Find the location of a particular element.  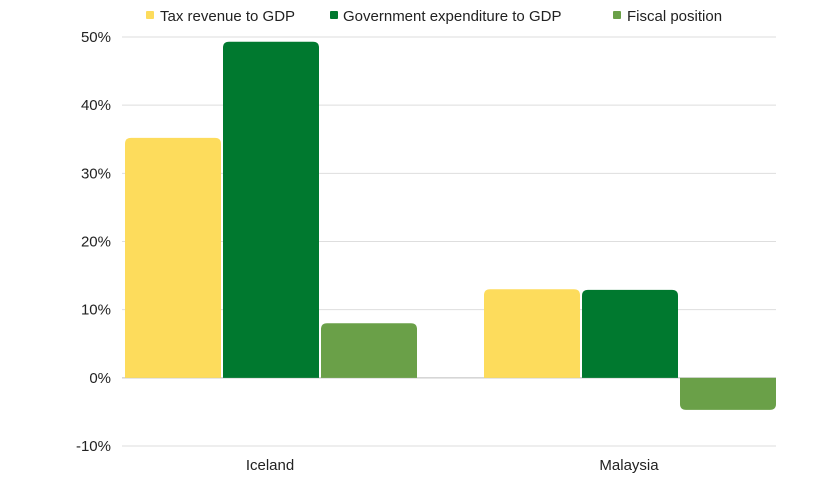

x-axis: Iceland Malaysia is located at coordinates (452, 465).